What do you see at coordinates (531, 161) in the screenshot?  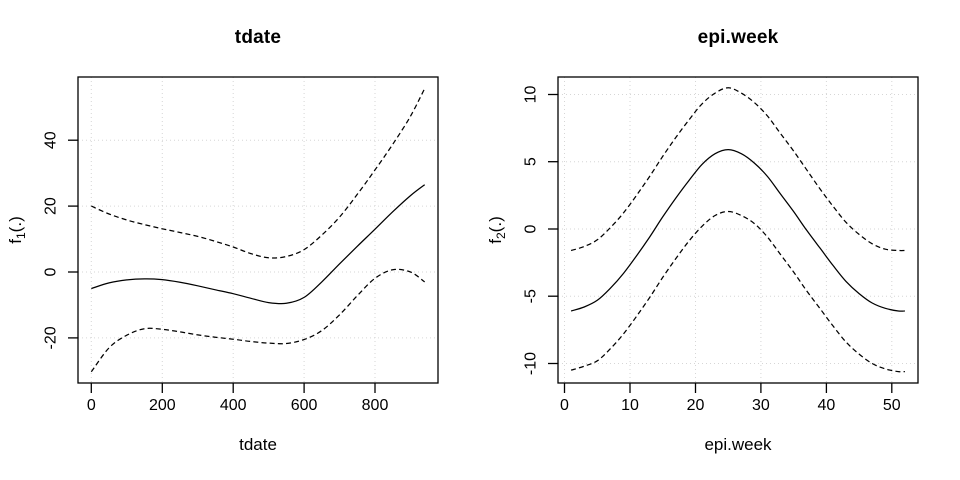 I see `y-tick-label: 5` at bounding box center [531, 161].